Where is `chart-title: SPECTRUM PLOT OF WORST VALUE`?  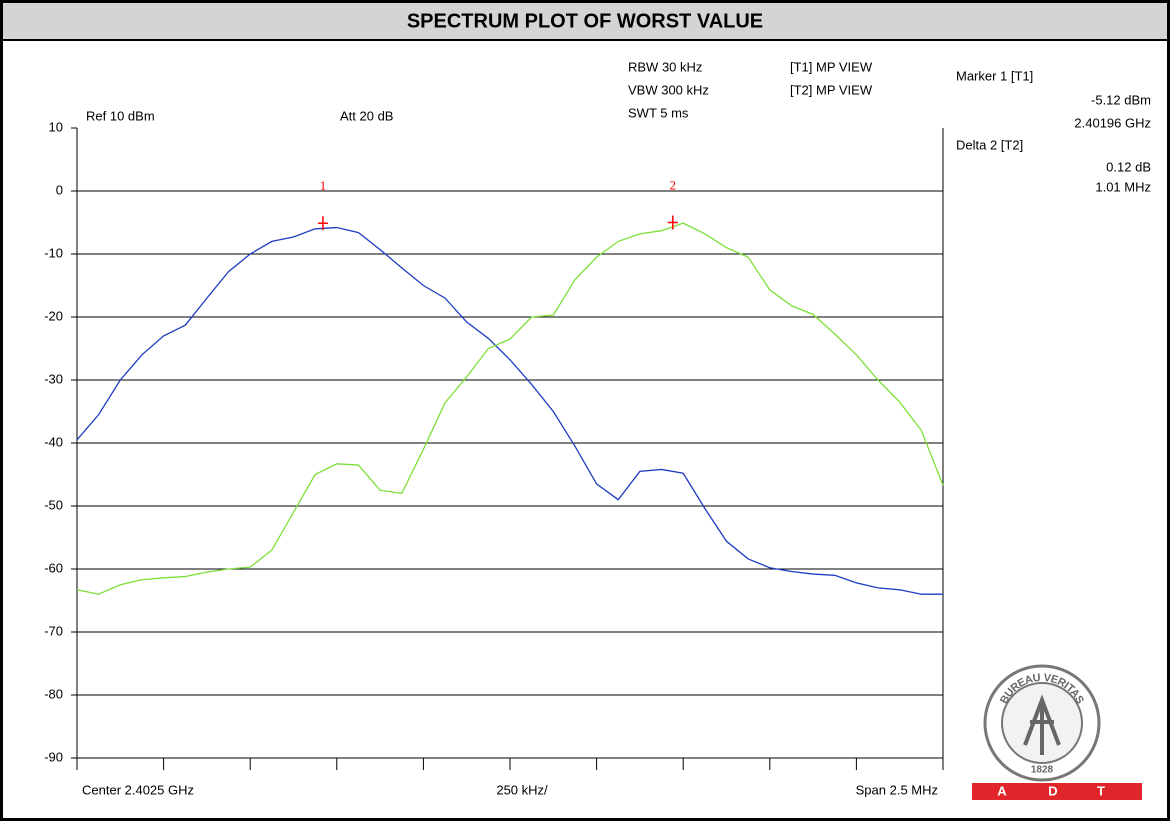 chart-title: SPECTRUM PLOT OF WORST VALUE is located at coordinates (585, 21).